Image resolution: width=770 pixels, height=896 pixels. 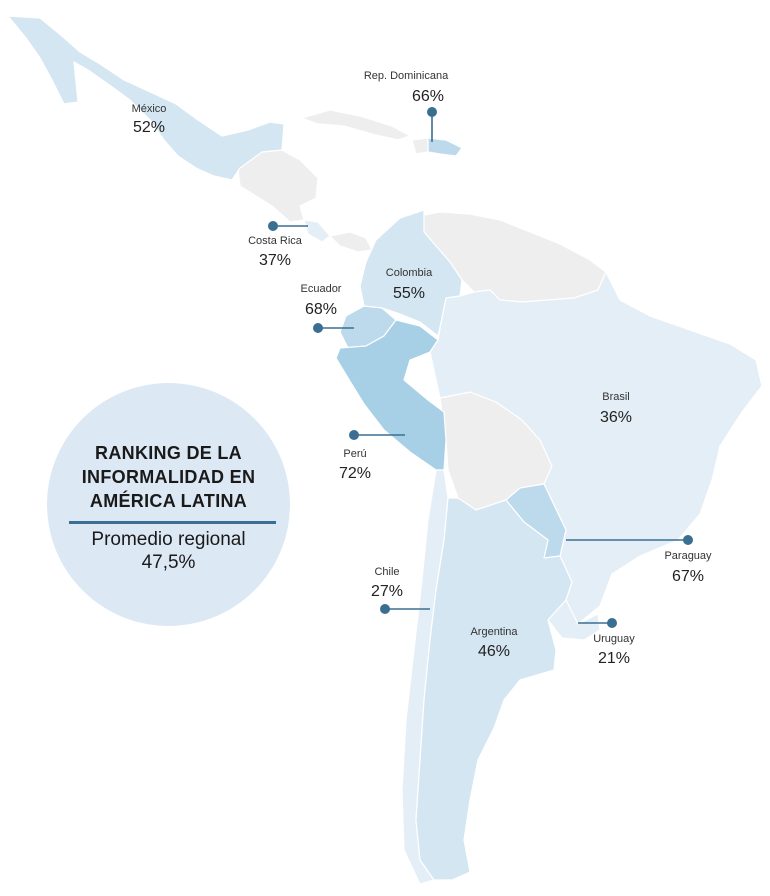 What do you see at coordinates (168, 501) in the screenshot?
I see `ranking-title-line-3: AMÉRICA LATINA` at bounding box center [168, 501].